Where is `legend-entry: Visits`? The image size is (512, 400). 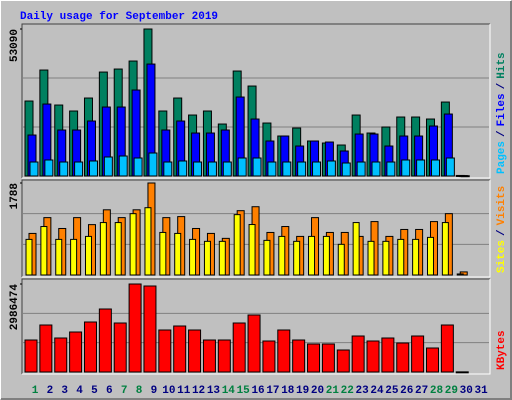
legend-entry: Visits is located at coordinates (502, 206).